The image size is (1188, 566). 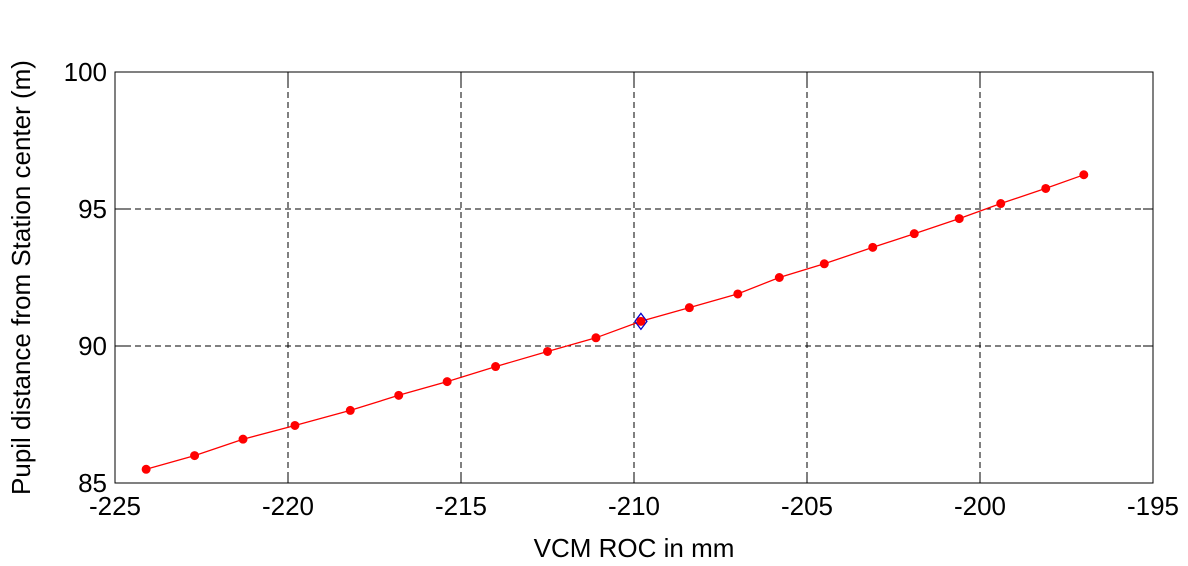 I want to click on y-tick-label: 85, so click(x=92, y=483).